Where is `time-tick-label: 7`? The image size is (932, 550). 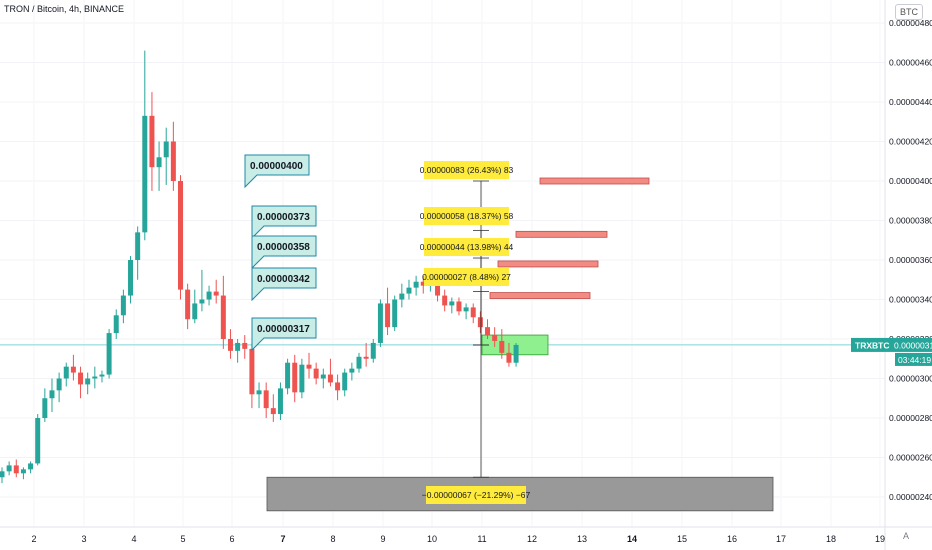 time-tick-label: 7 is located at coordinates (282, 539).